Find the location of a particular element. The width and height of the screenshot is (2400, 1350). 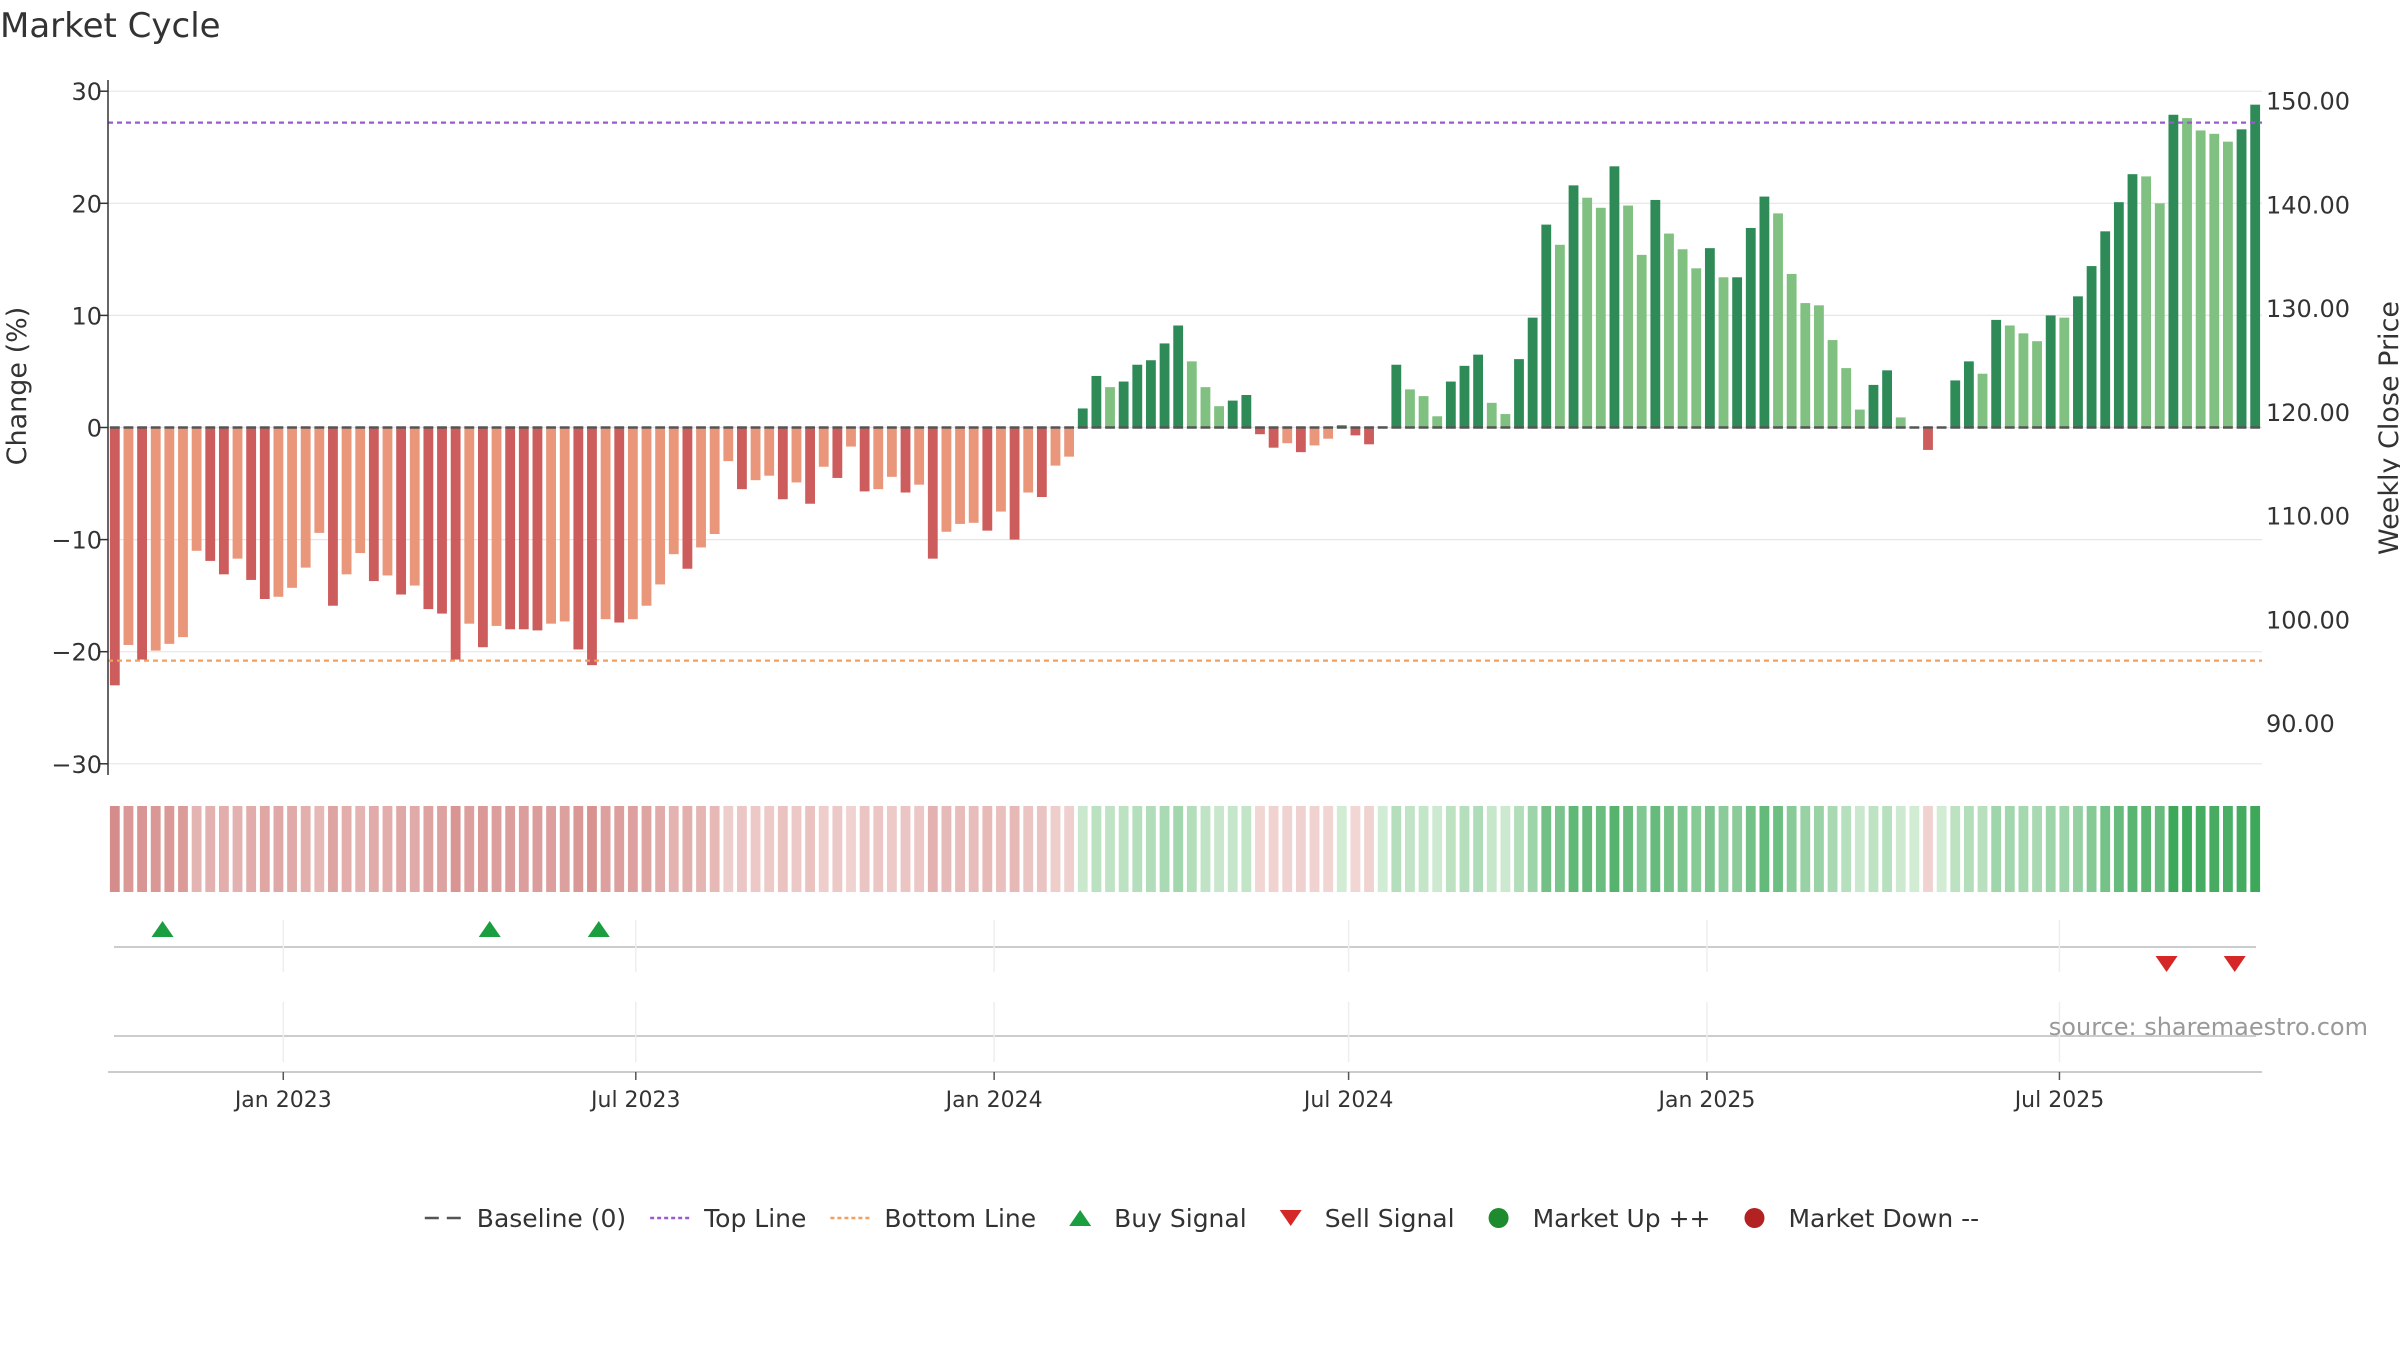

legend-item: Buy Signal is located at coordinates (1158, 1218).